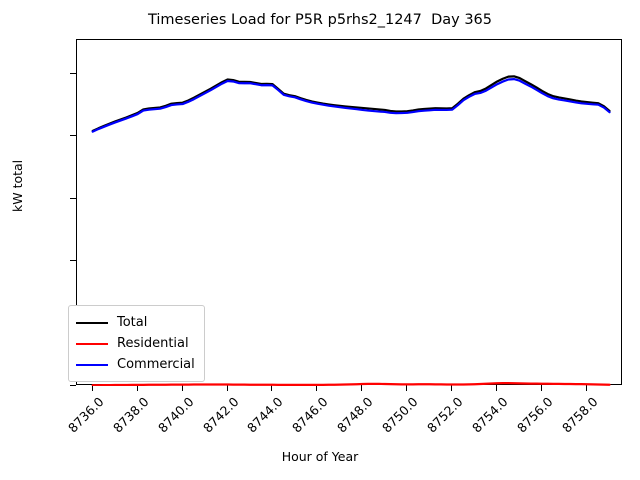 The height and width of the screenshot is (480, 640). I want to click on legend-label: Commercial, so click(156, 364).